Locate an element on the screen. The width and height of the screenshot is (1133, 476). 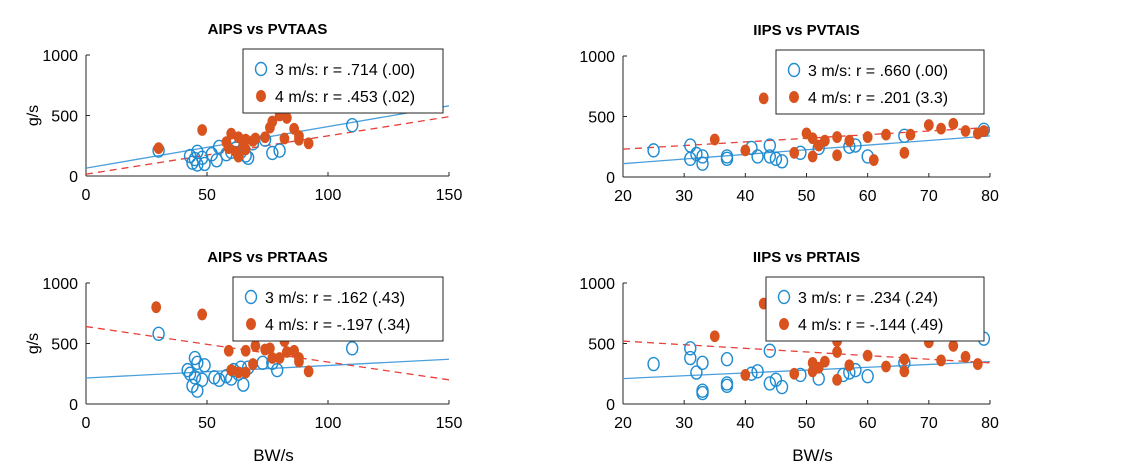
x-tick-label: 150 is located at coordinates (449, 423).